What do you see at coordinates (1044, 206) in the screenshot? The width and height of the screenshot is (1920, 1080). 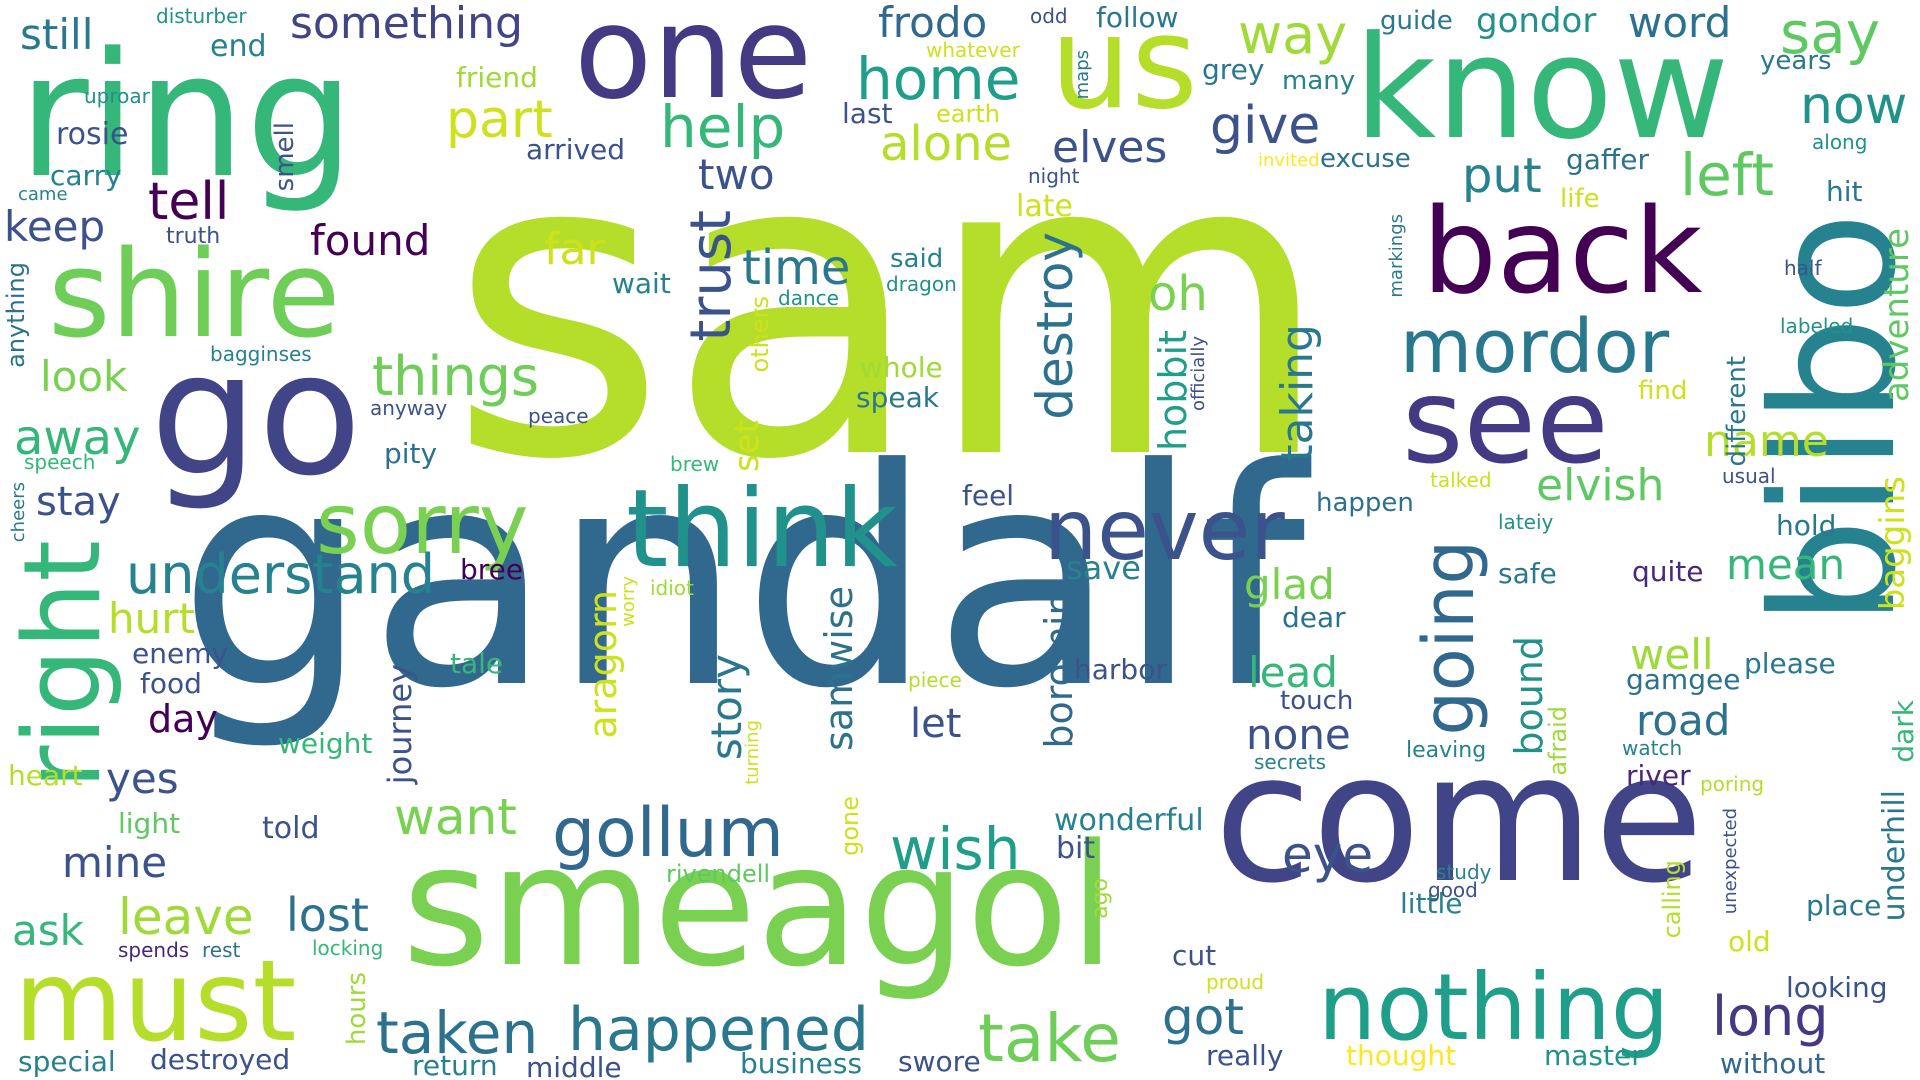 I see `word-late: late` at bounding box center [1044, 206].